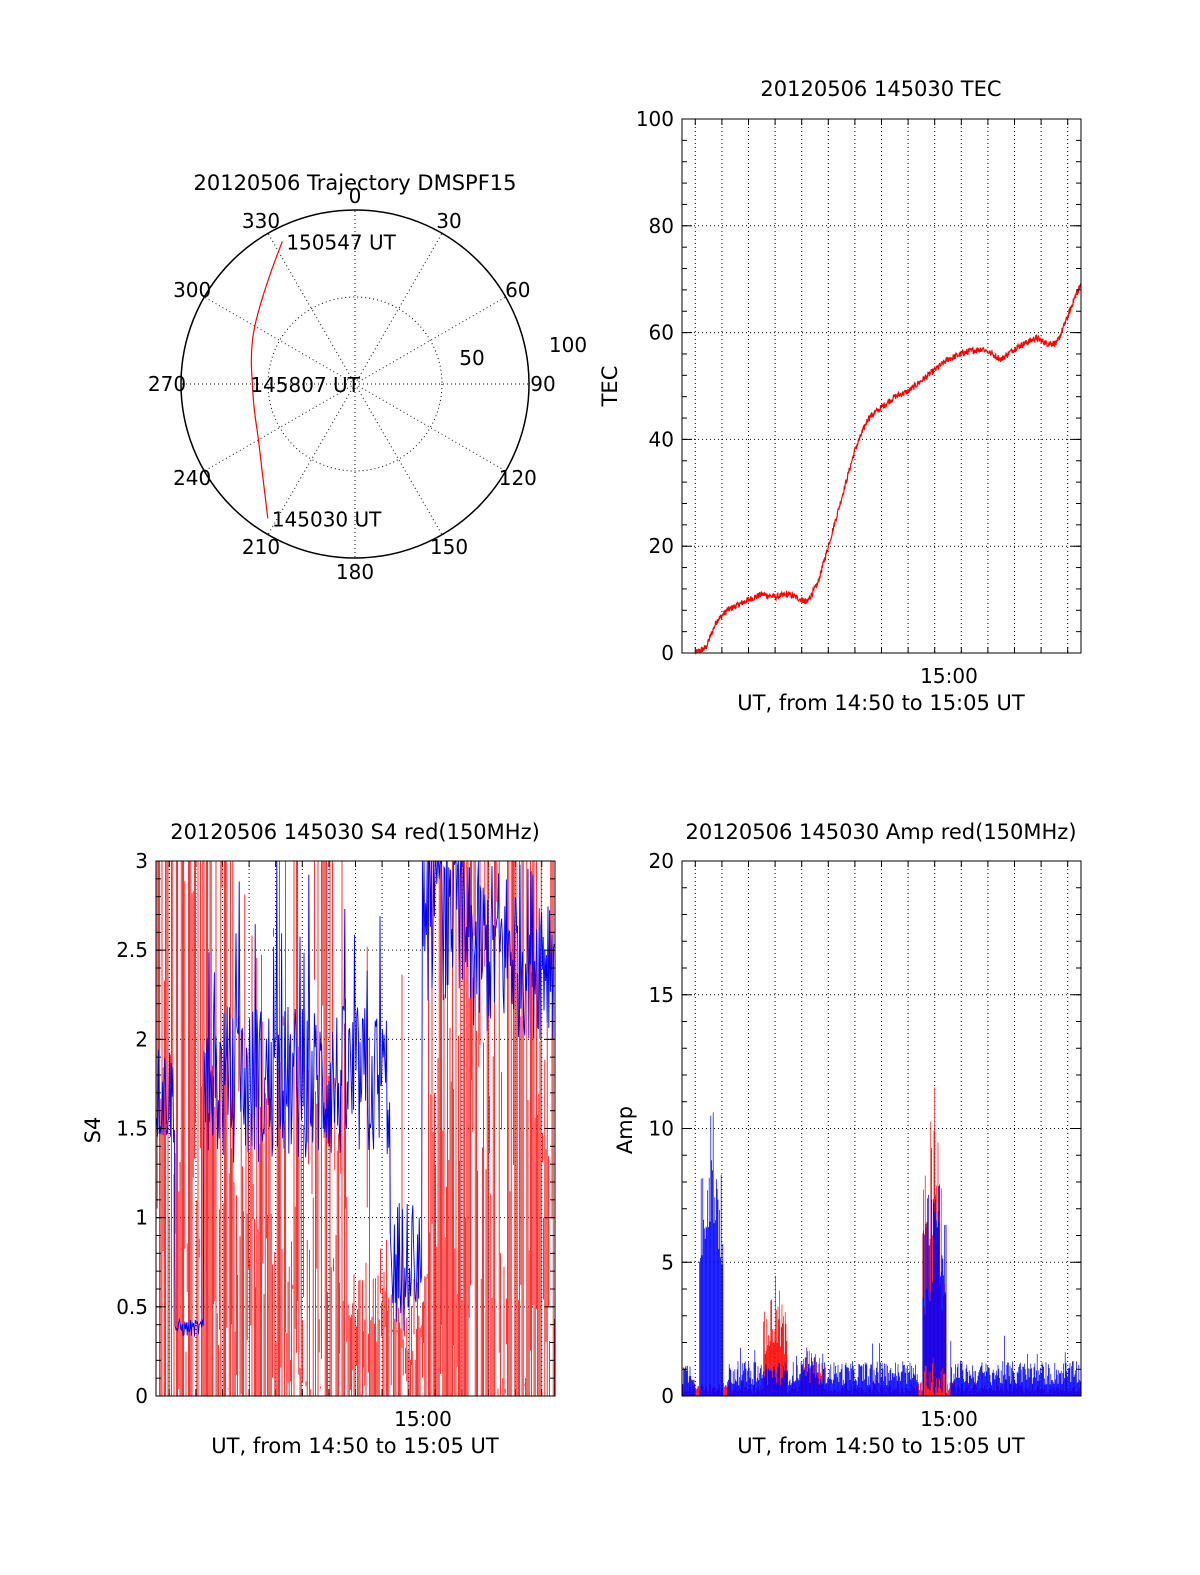 The height and width of the screenshot is (1575, 1200). I want to click on y-tick-label: 1.5, so click(132, 1129).